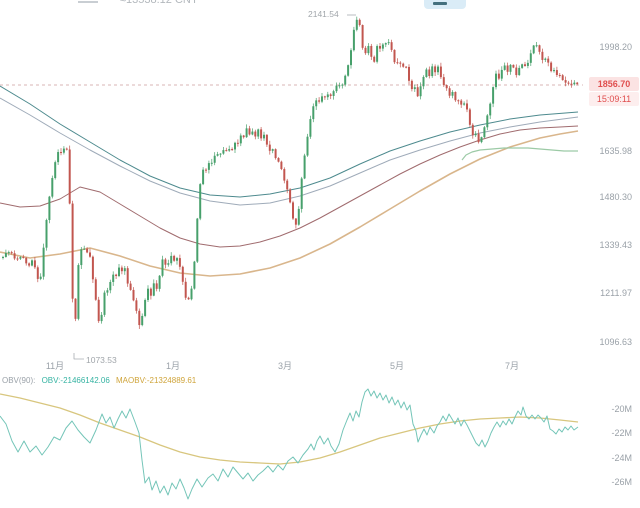 This screenshot has height=508, width=640. Describe the element at coordinates (616, 293) in the screenshot. I see `y-axis-tick-label: 1211.97` at that location.